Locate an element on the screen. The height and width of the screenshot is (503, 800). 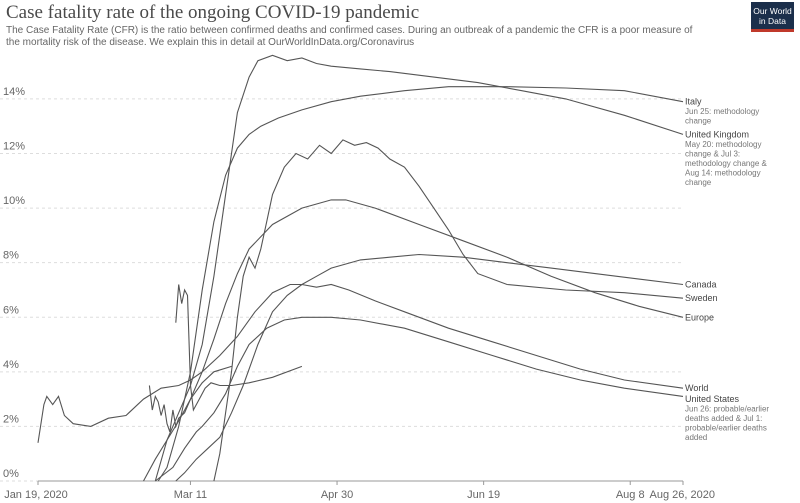
owid-logo: Our World in Data is located at coordinates (772, 17).